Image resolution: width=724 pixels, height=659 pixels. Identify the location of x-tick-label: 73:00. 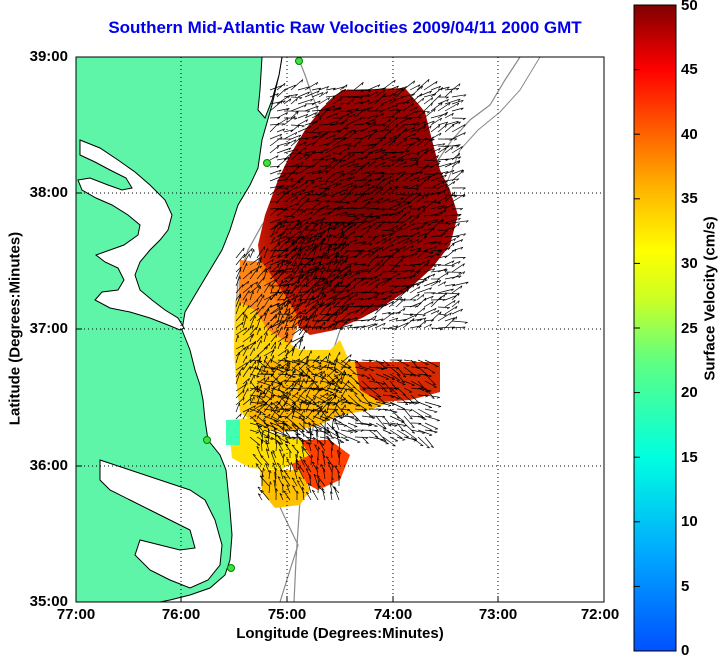
(498, 614).